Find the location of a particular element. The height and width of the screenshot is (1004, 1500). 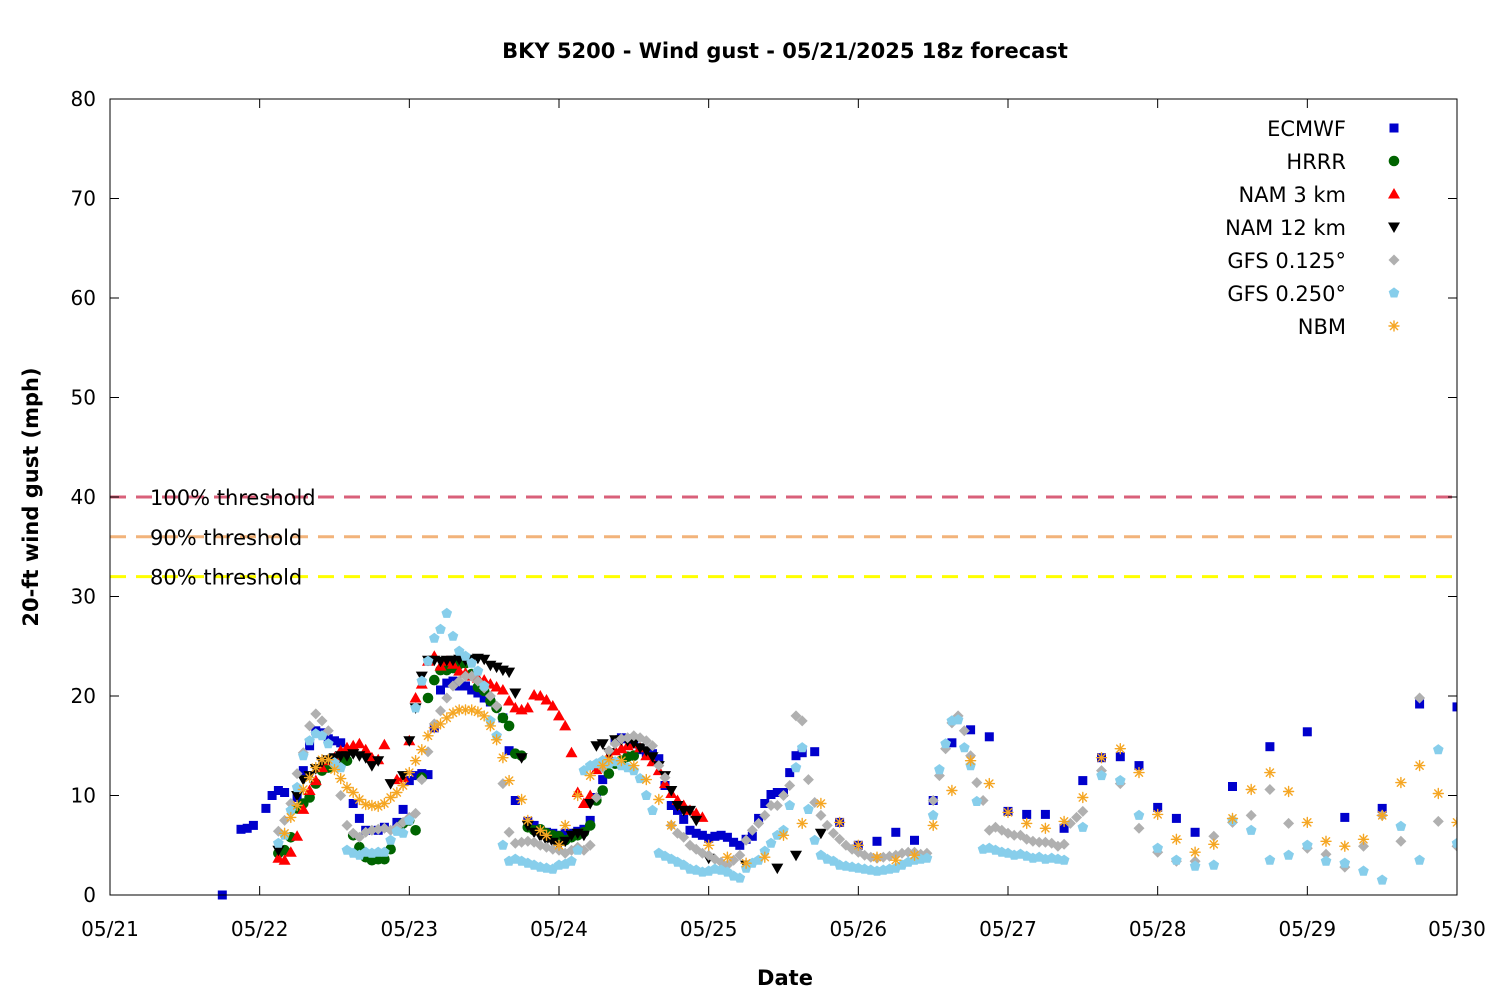

y-tick-label: 60 is located at coordinates (83, 298).